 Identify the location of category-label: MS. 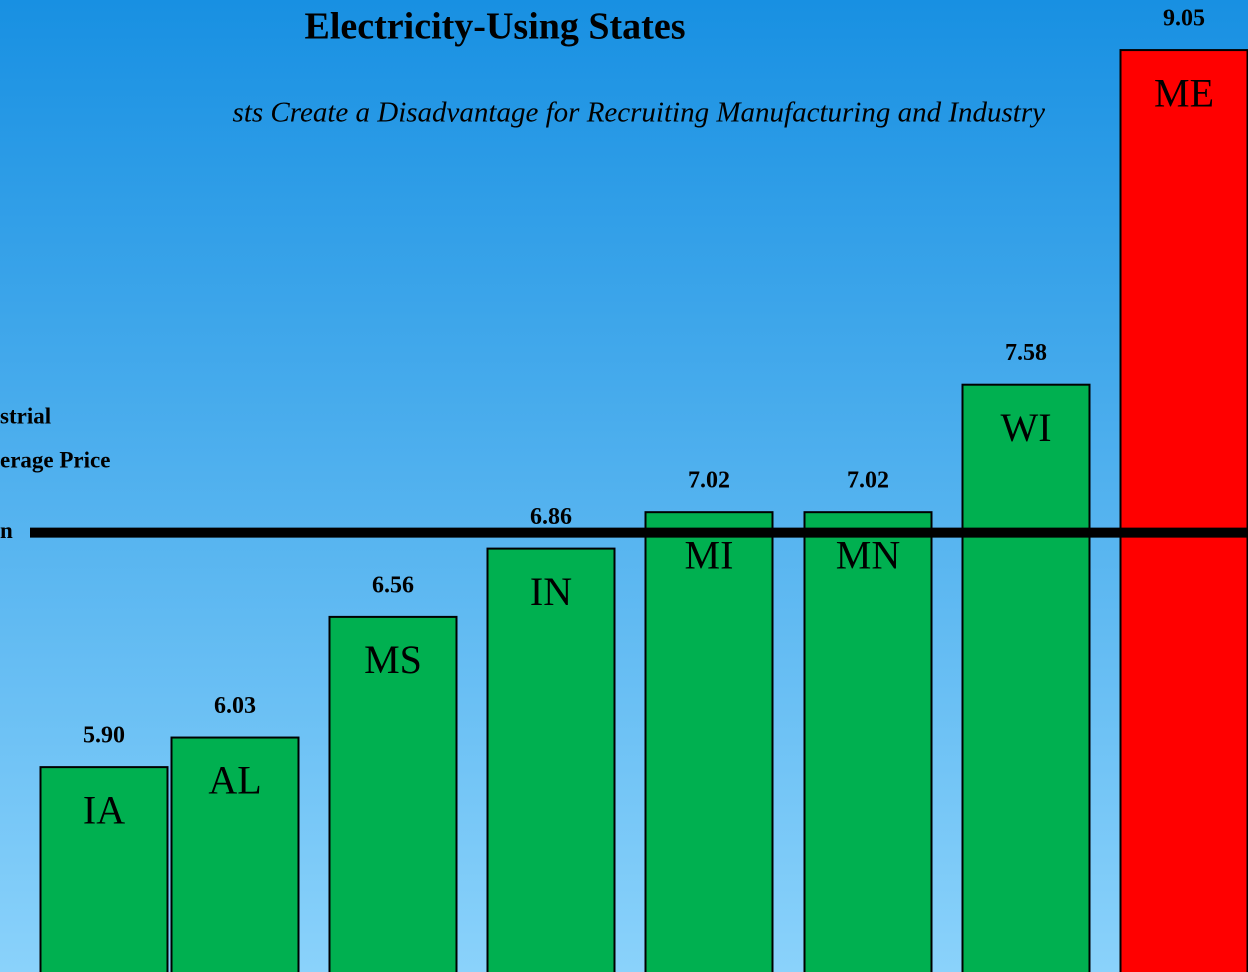
(393, 659).